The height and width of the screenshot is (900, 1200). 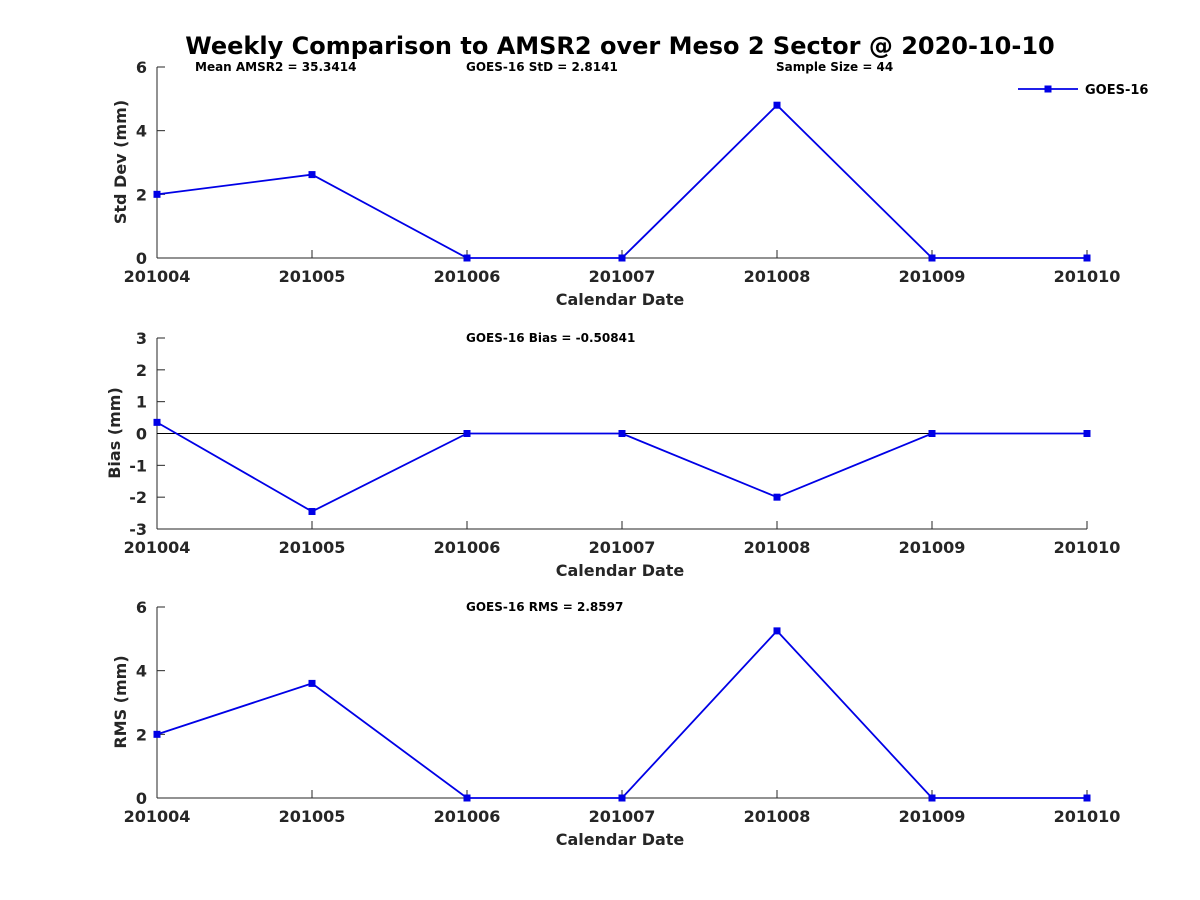 I want to click on rms-ylabel: RMS (mm), so click(x=120, y=701).